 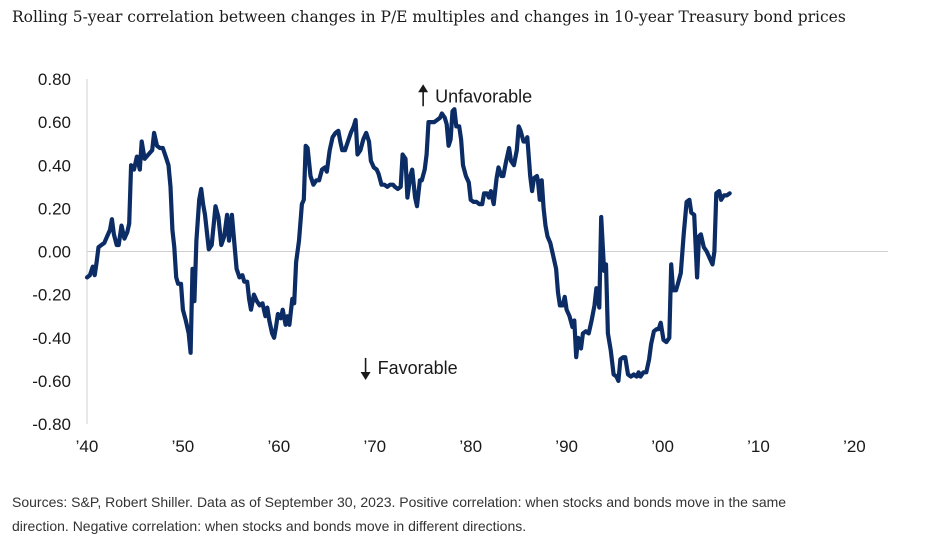 What do you see at coordinates (423, 88) in the screenshot?
I see `arrow-up-icon-head` at bounding box center [423, 88].